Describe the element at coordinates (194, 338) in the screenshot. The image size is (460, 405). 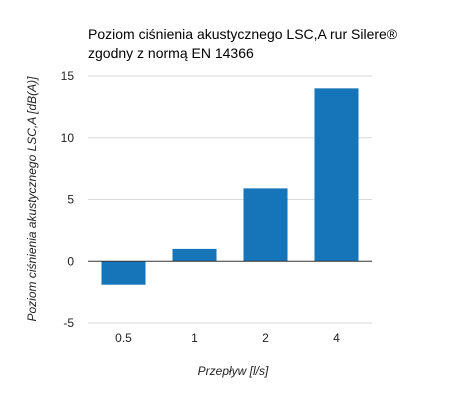
I see `x-tick-label: 1` at that location.